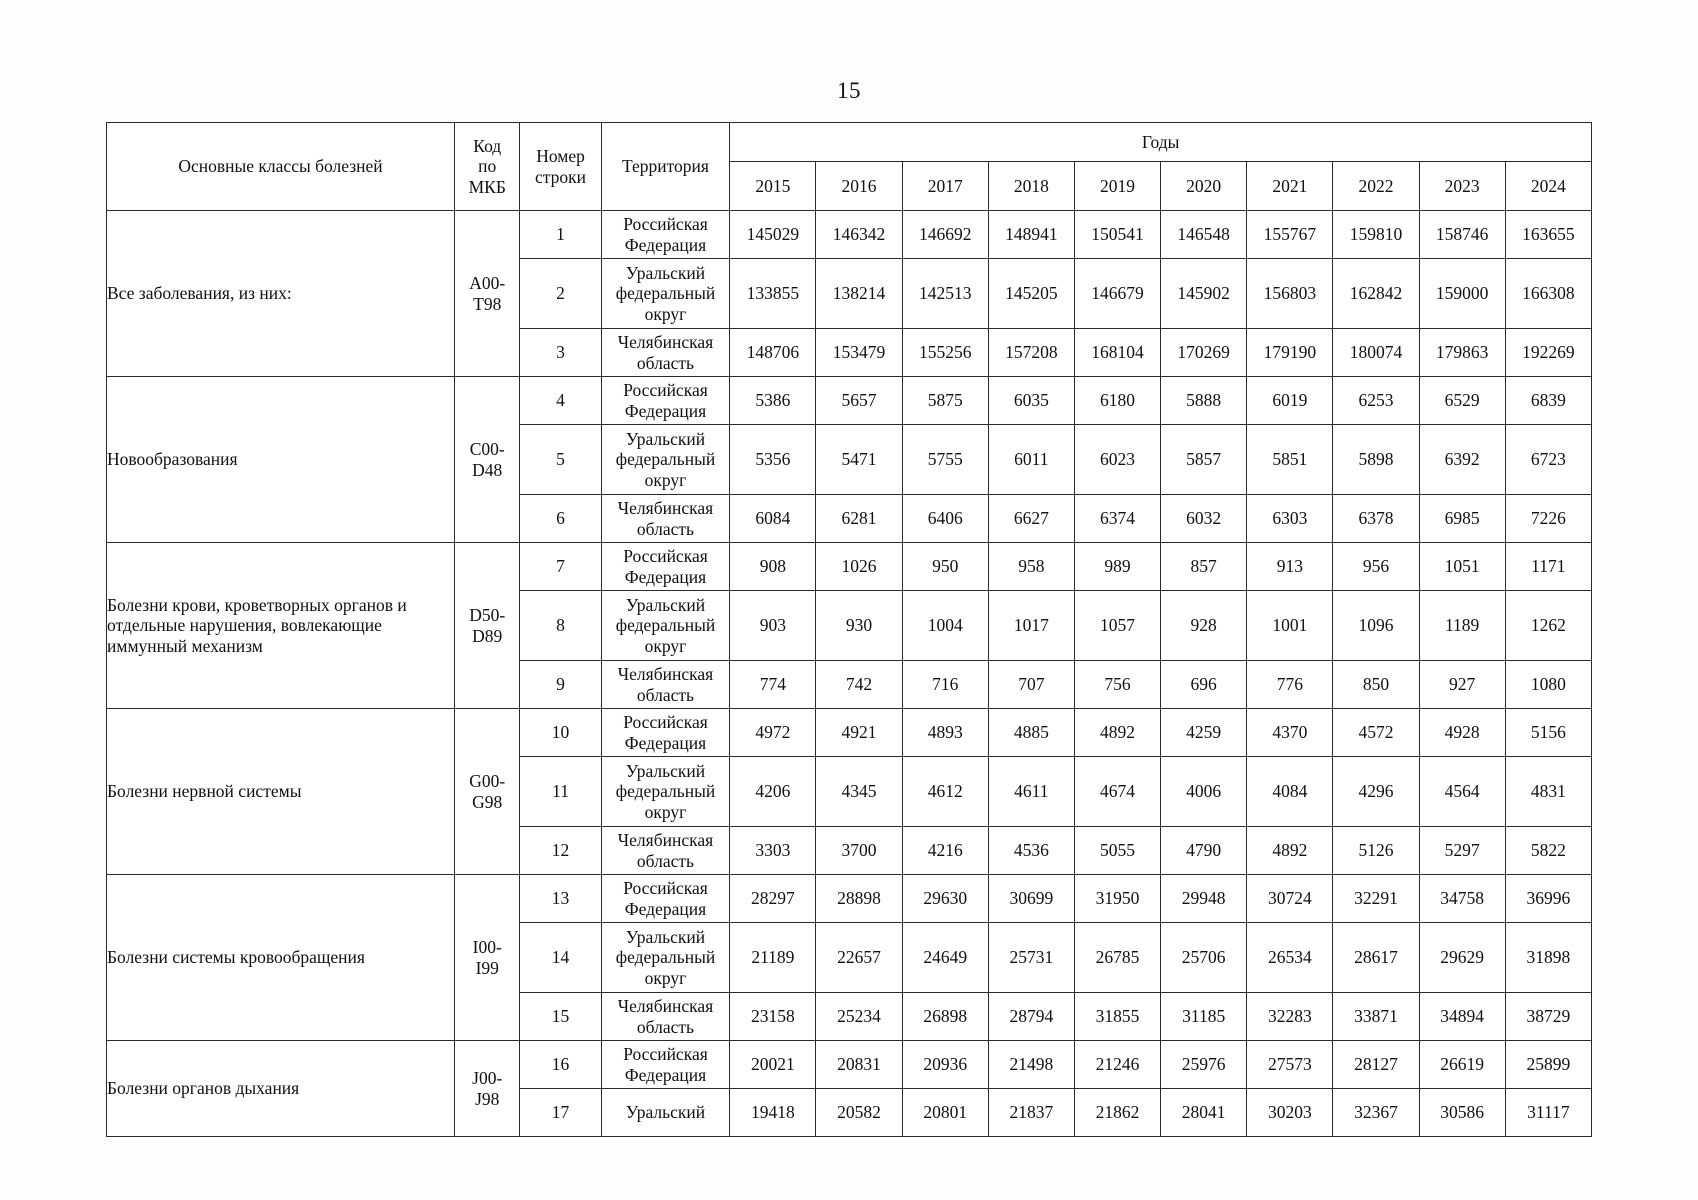 Image resolution: width=1698 pixels, height=1200 pixels. Describe the element at coordinates (859, 957) in the screenshot. I see `data-value-2016: 22657` at that location.